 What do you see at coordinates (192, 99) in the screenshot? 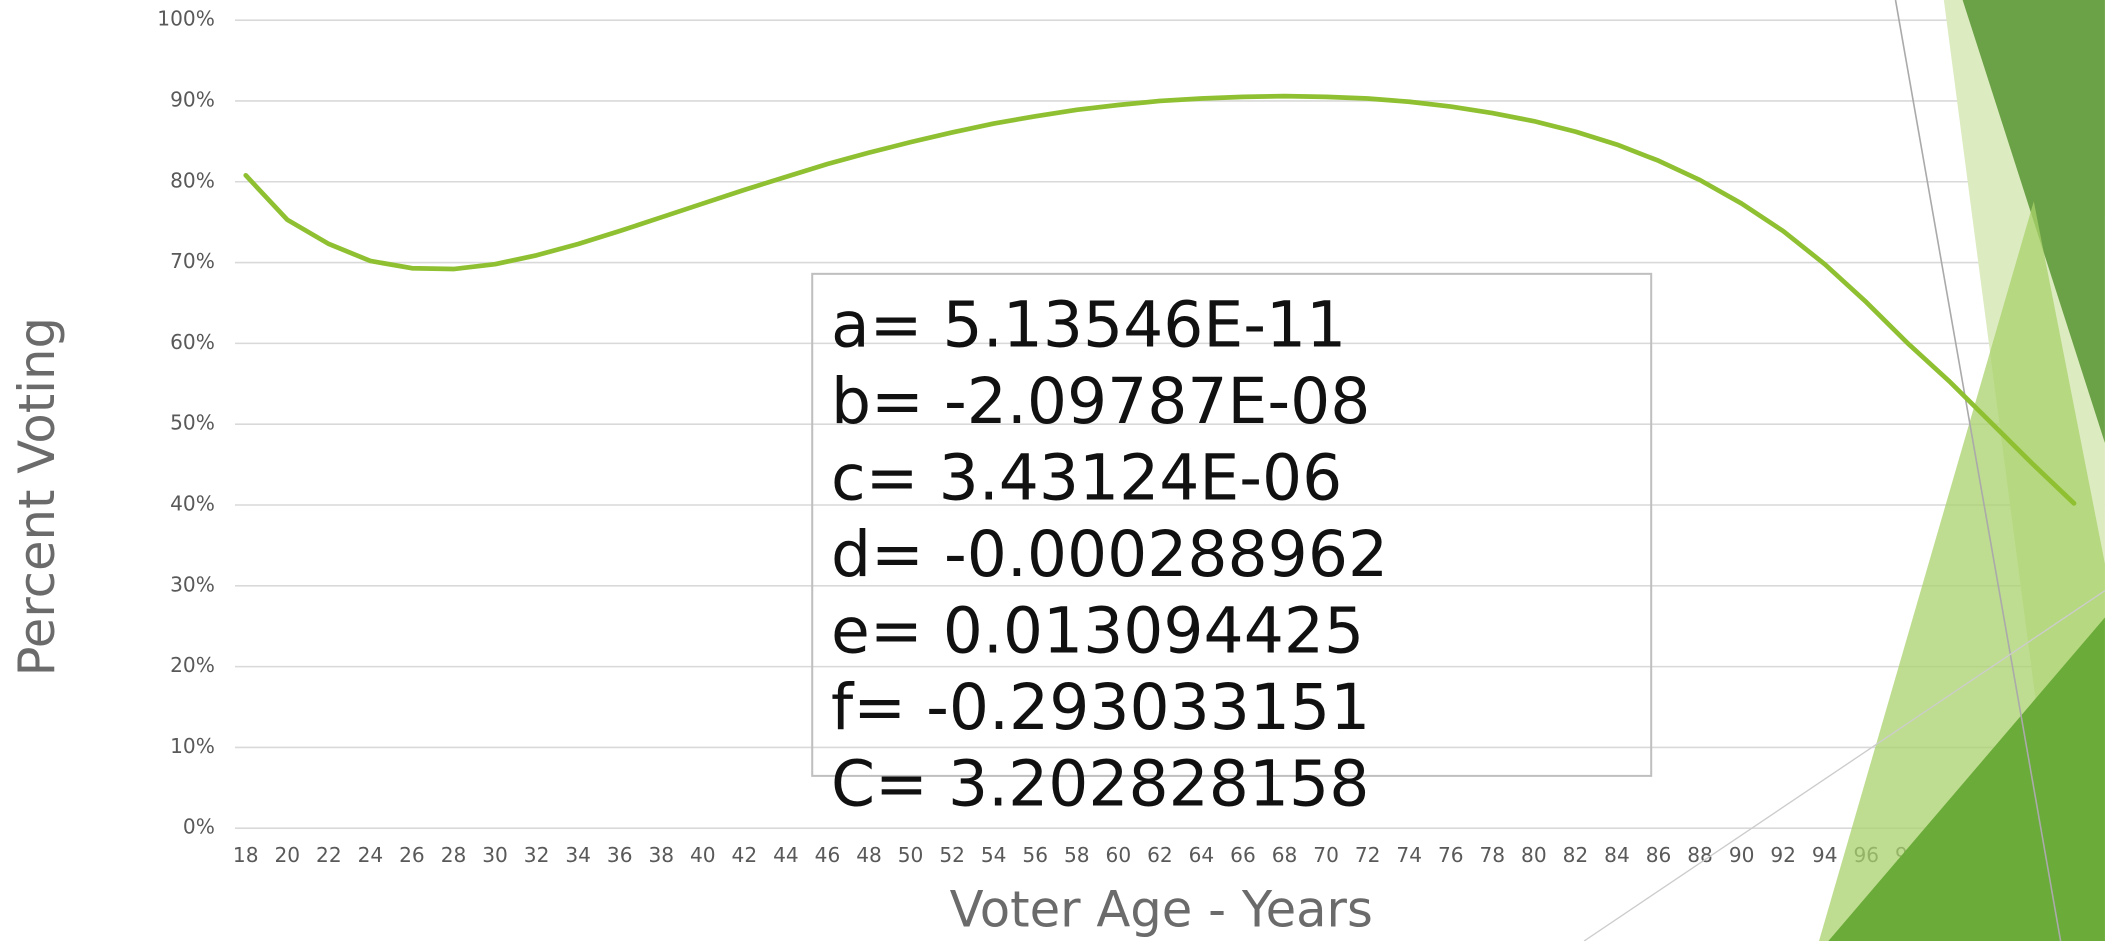
I see `y-tick-label: 90%` at bounding box center [192, 99].